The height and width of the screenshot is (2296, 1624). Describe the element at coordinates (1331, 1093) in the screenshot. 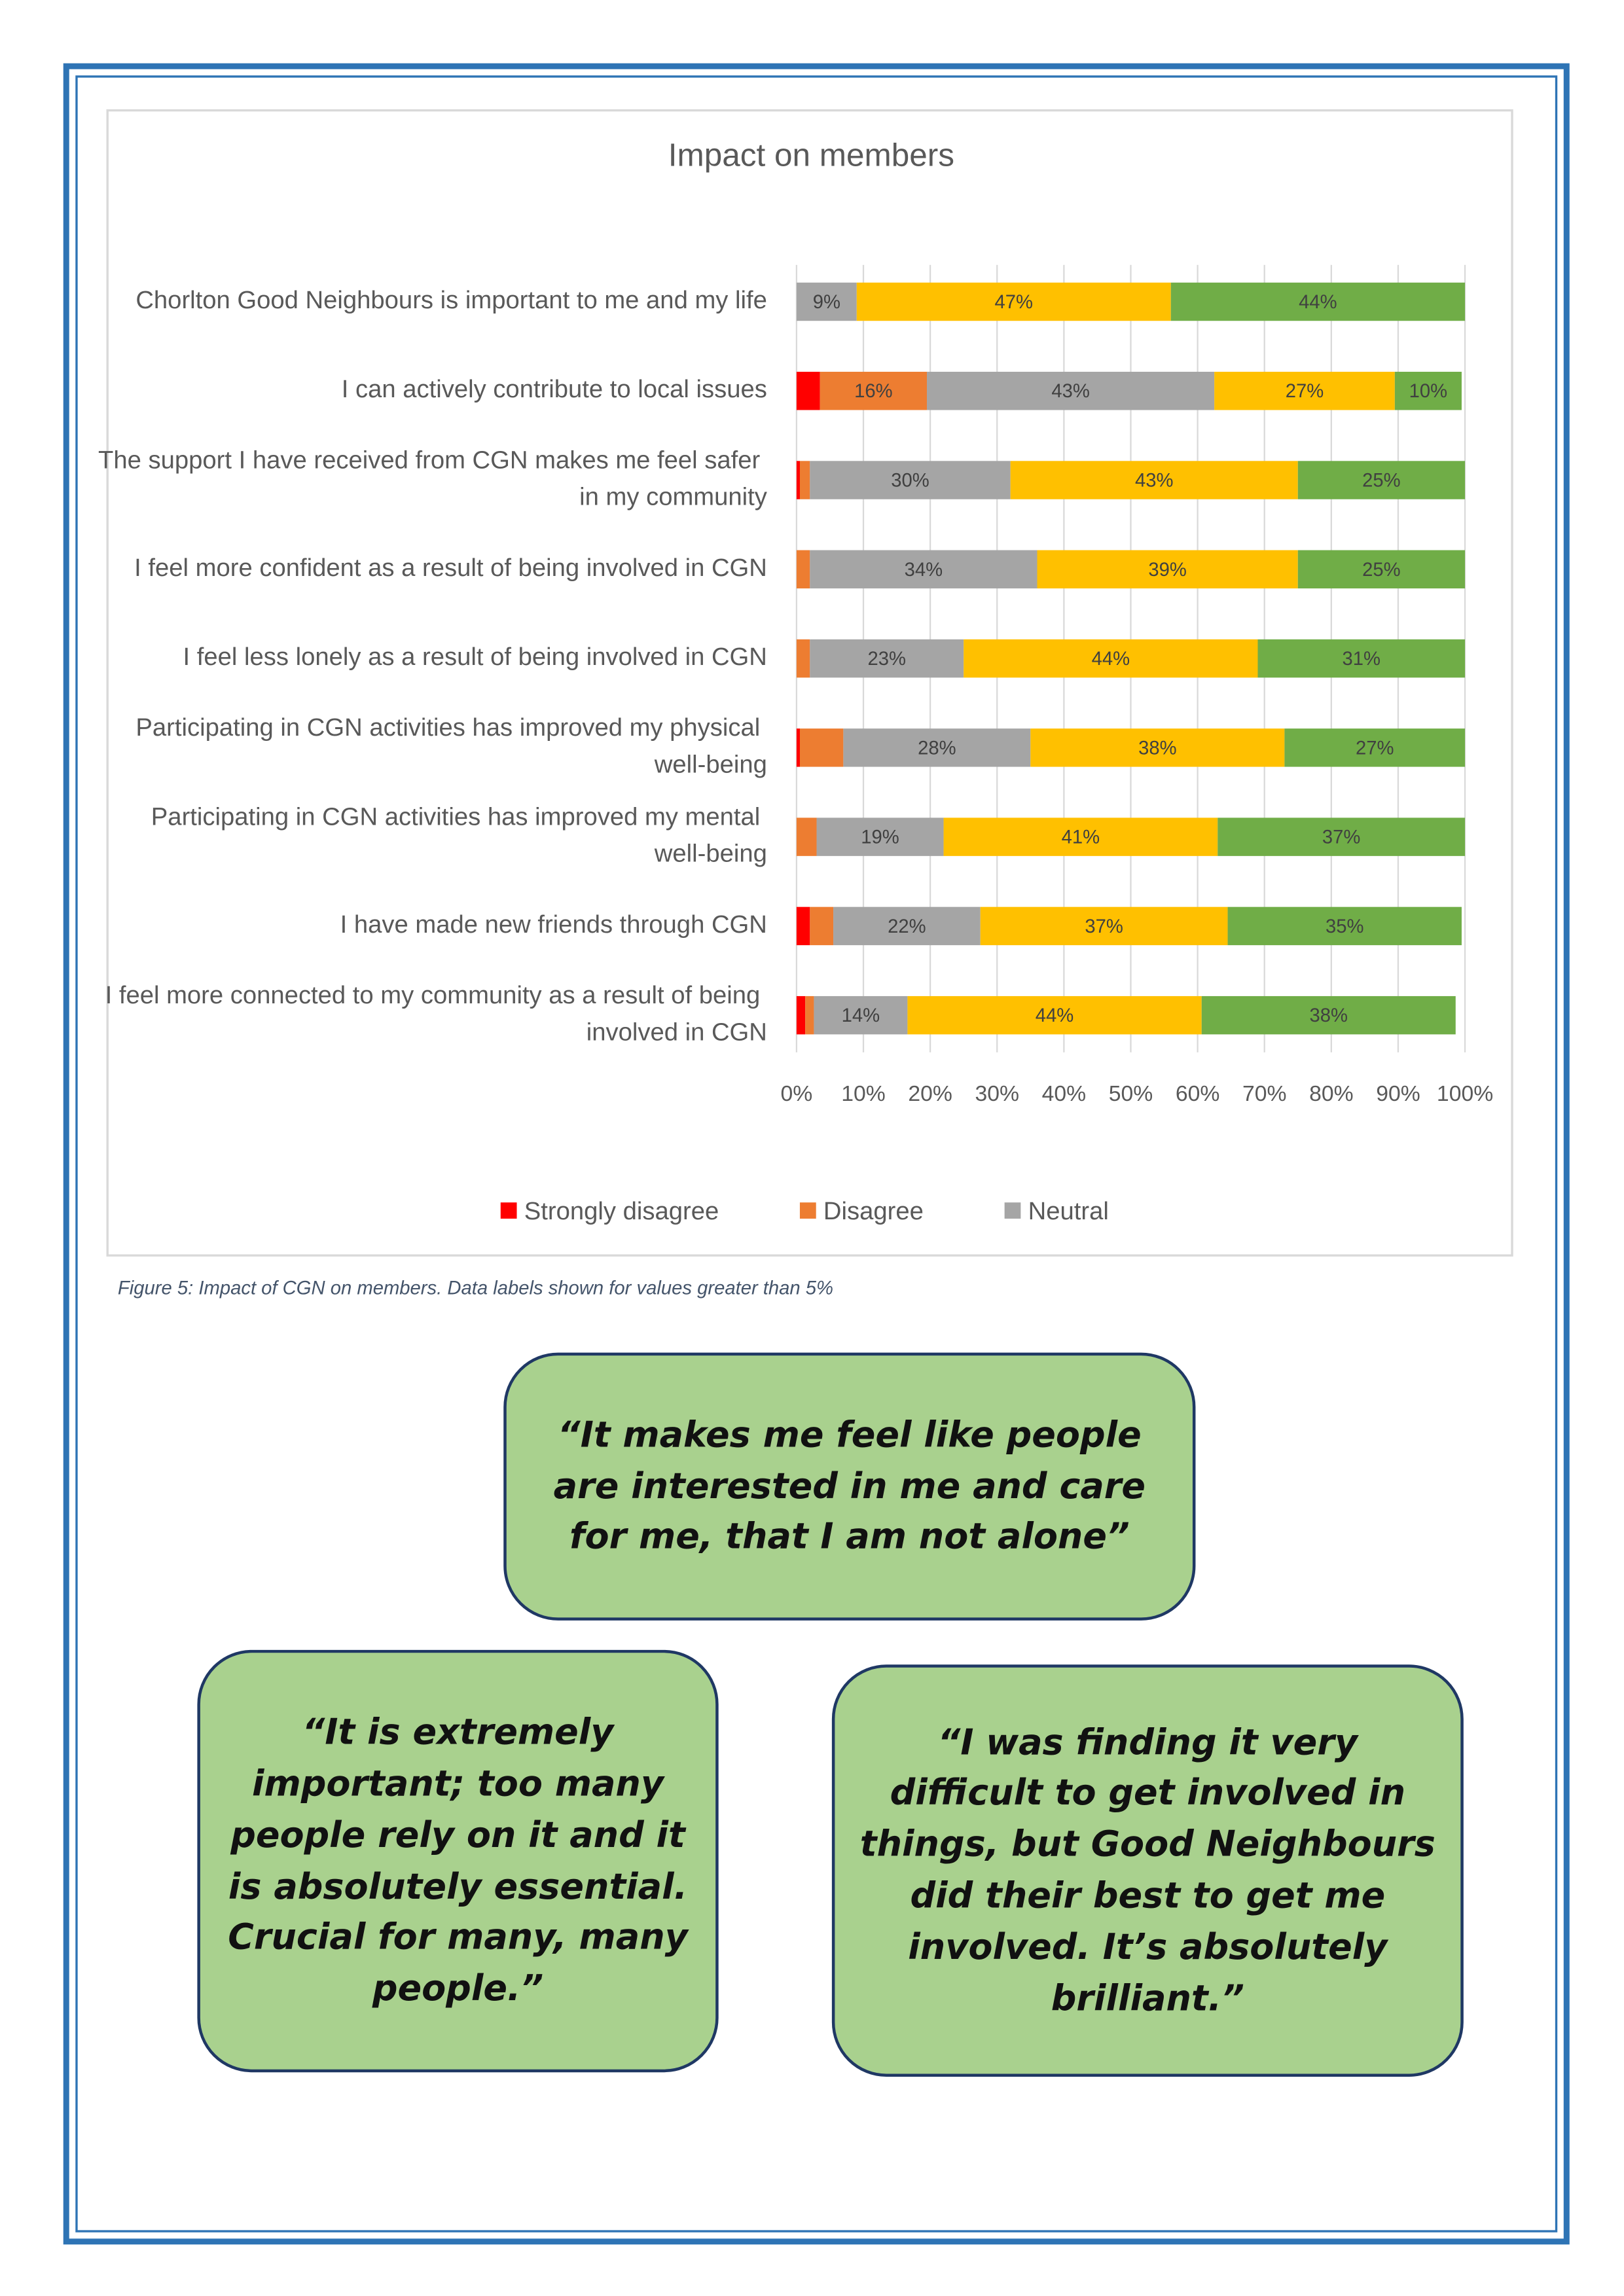

I see `x-tick-label: 80%` at that location.